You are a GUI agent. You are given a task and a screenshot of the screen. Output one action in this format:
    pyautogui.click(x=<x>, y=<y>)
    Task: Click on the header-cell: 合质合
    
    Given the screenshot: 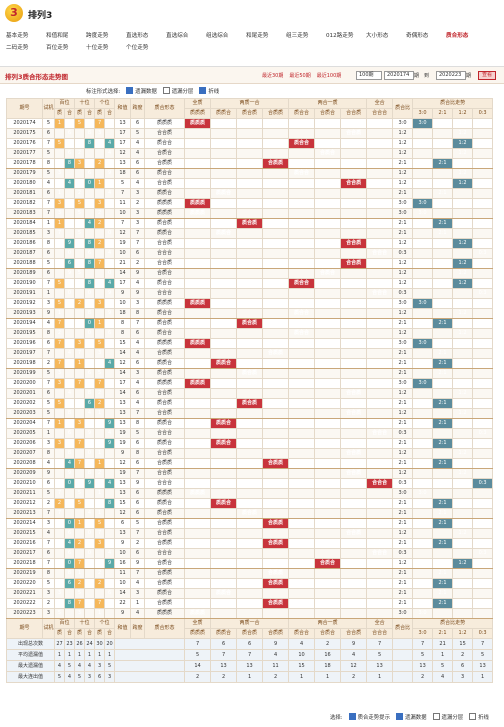 What is the action you would take?
    pyautogui.click(x=328, y=633)
    